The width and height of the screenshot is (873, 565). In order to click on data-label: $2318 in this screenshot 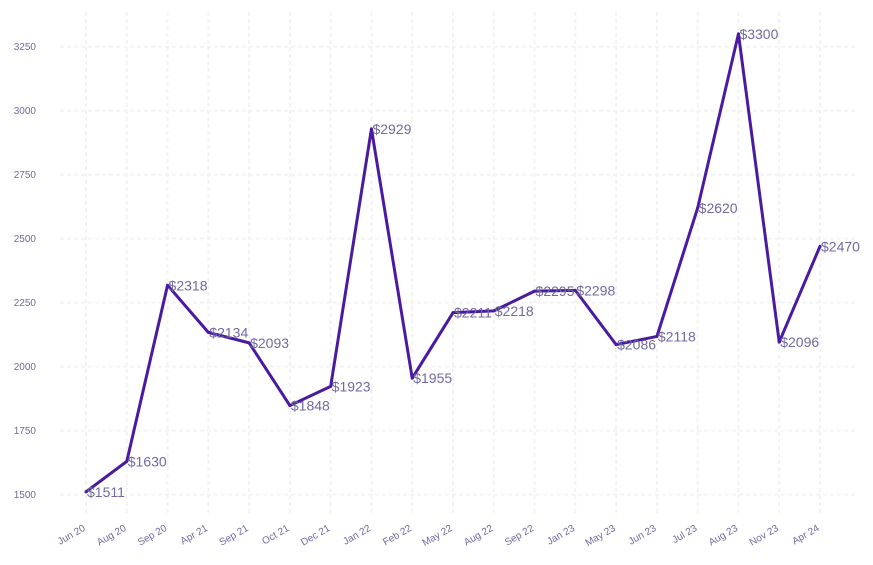, I will do `click(188, 285)`.